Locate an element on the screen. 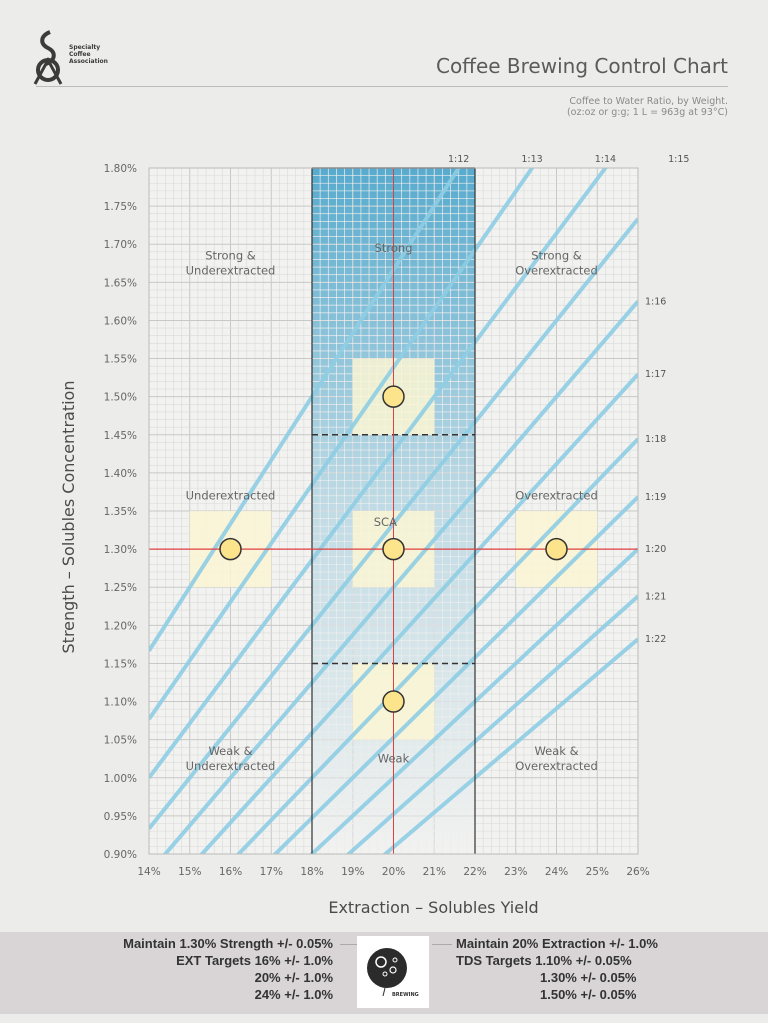  ratio-label-top: 1:15 is located at coordinates (678, 159).